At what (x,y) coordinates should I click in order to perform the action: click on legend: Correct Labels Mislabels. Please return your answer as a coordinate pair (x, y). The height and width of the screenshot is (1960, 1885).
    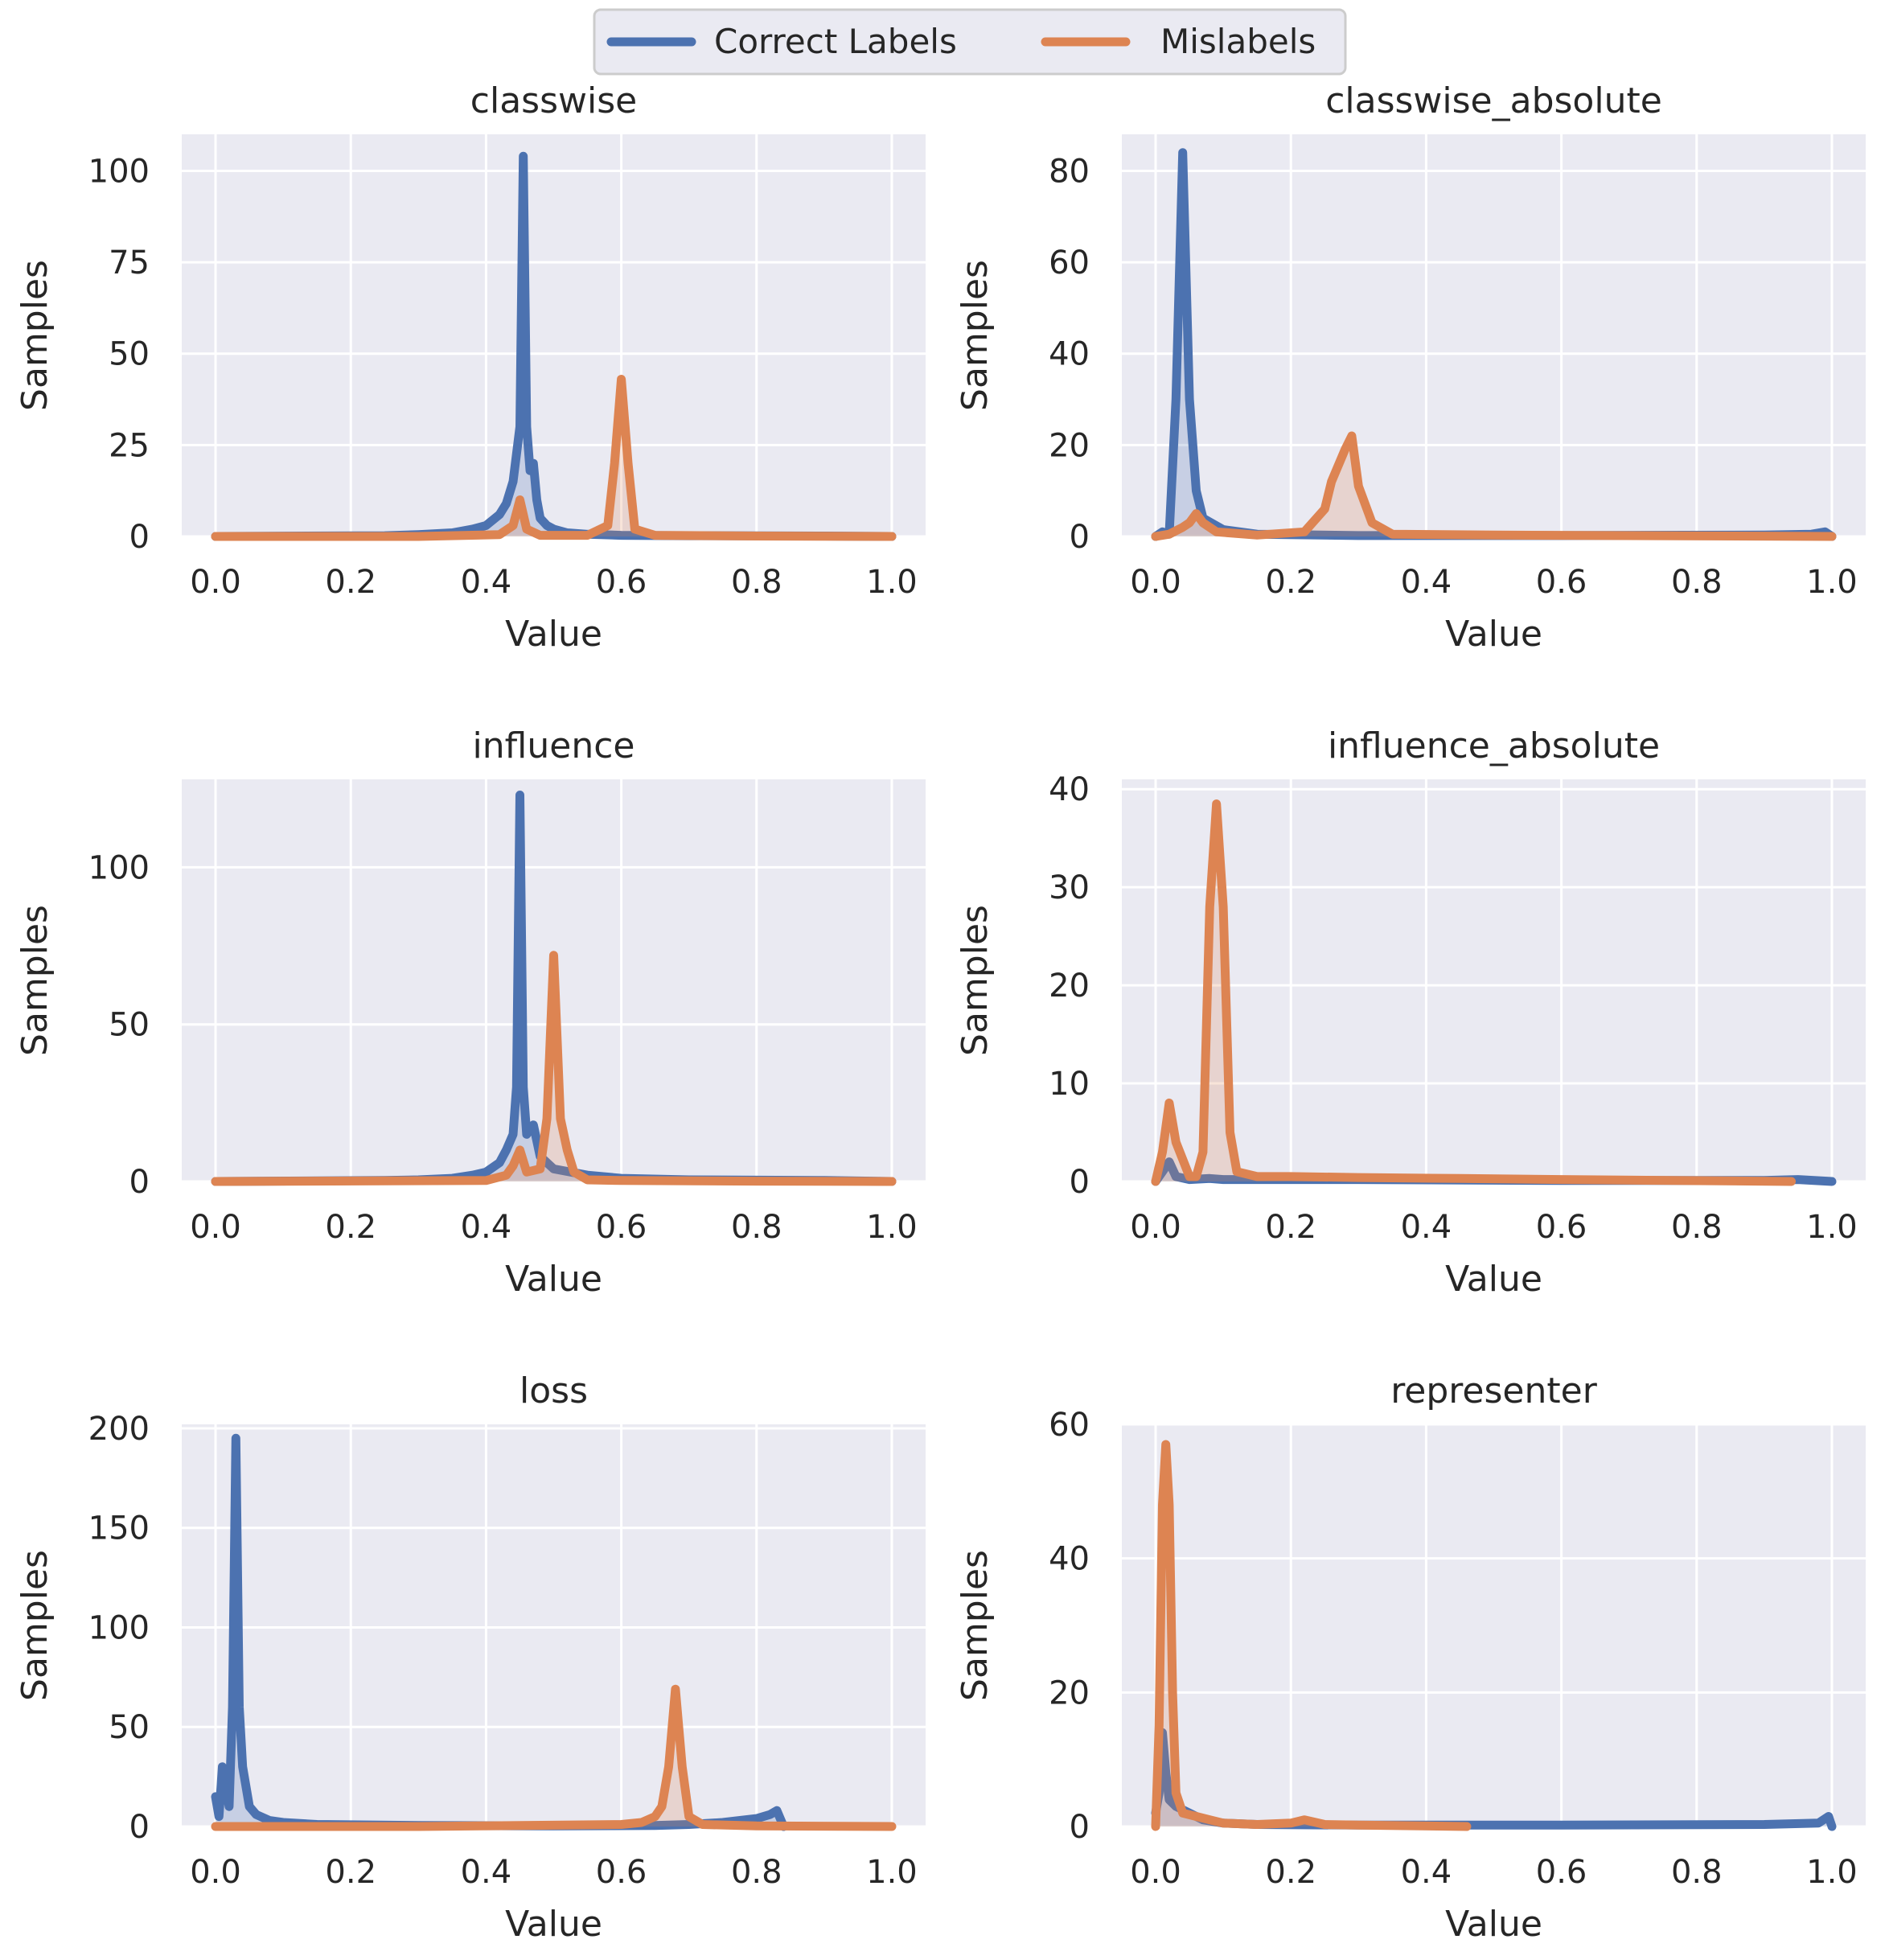
    Looking at the image, I should click on (970, 42).